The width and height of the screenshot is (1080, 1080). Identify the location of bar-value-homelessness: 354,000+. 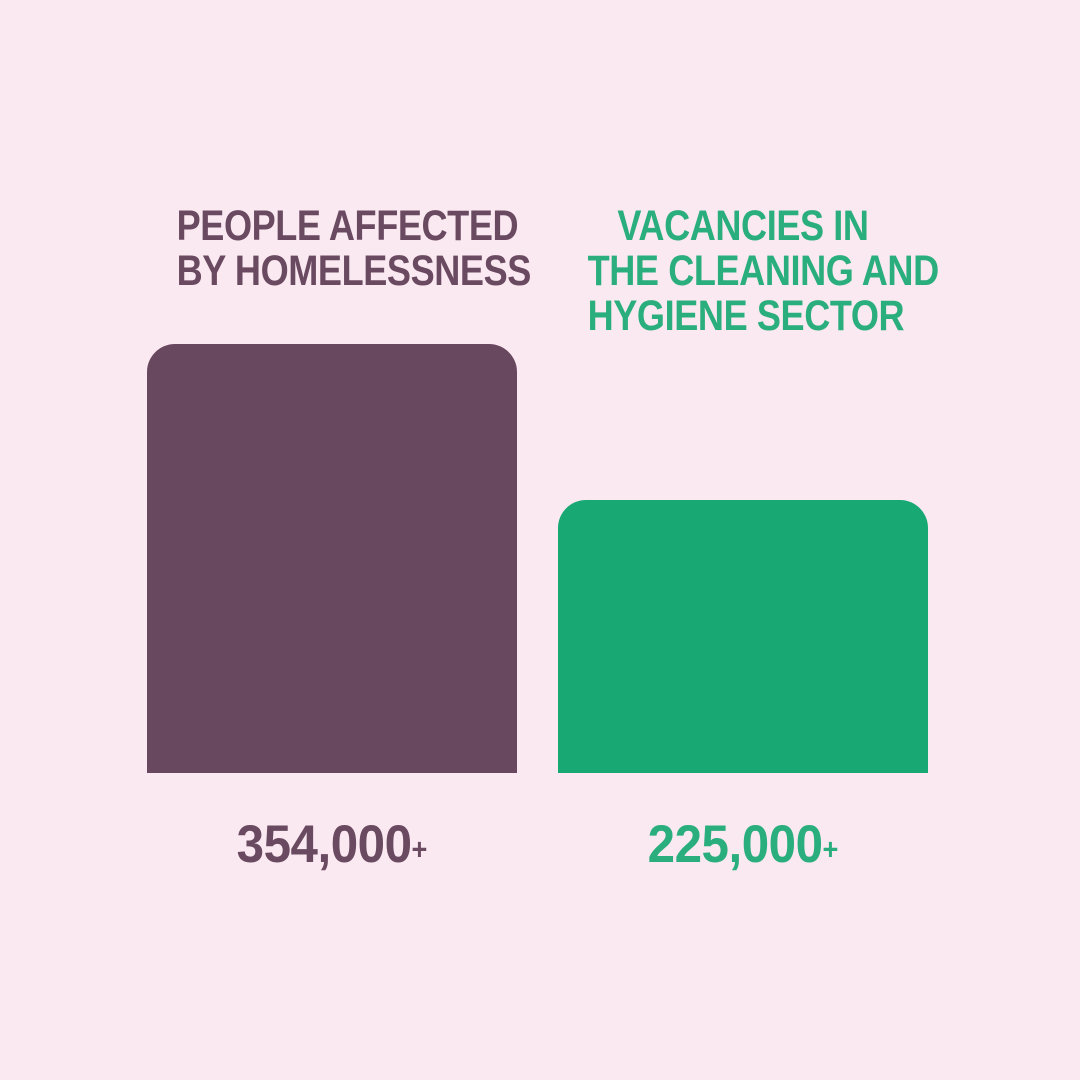
(332, 848).